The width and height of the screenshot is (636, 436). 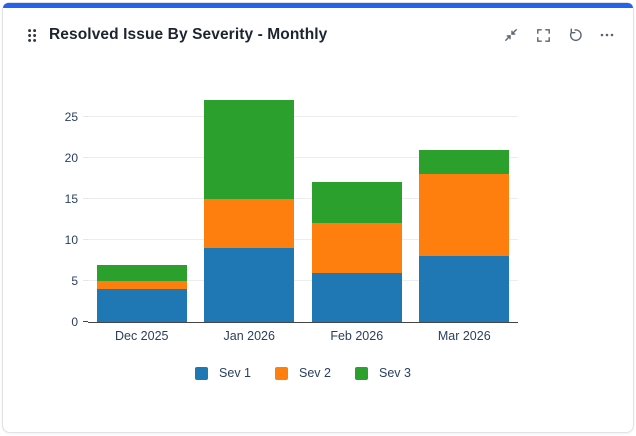 What do you see at coordinates (235, 373) in the screenshot?
I see `legend-label: Sev 1` at bounding box center [235, 373].